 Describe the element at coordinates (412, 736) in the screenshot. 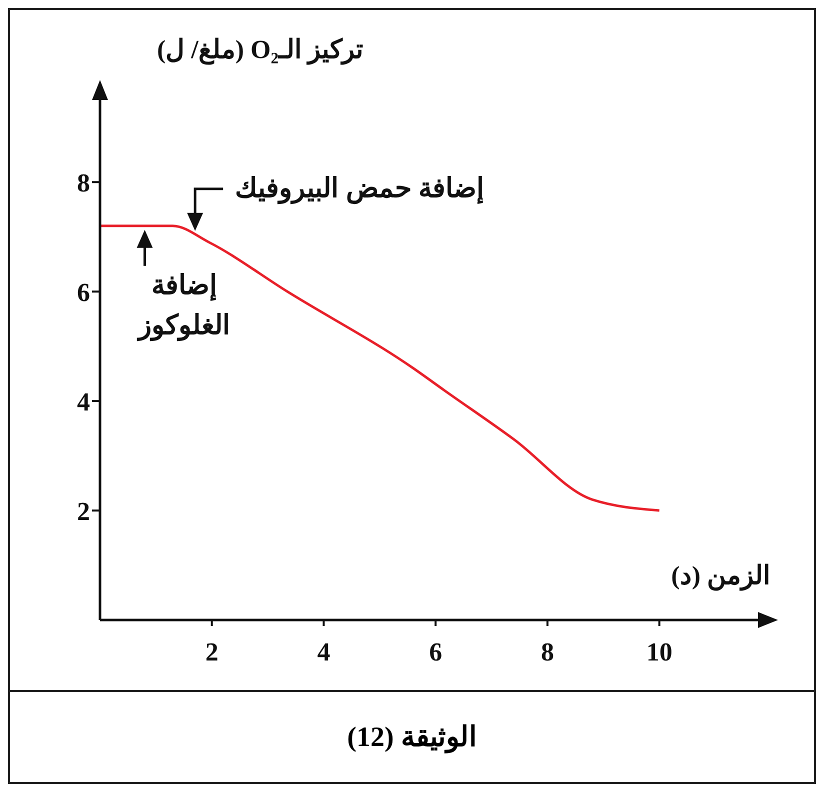

I see `text: الوثيقة (12)` at that location.